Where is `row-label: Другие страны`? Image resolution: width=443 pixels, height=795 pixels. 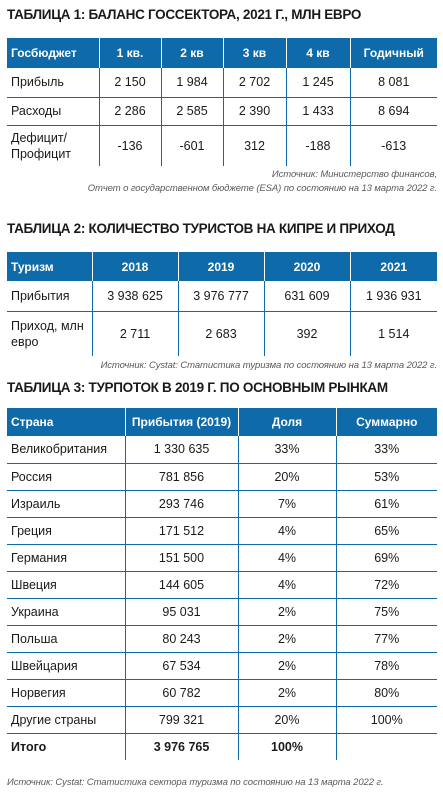
row-label: Другие страны is located at coordinates (66, 720).